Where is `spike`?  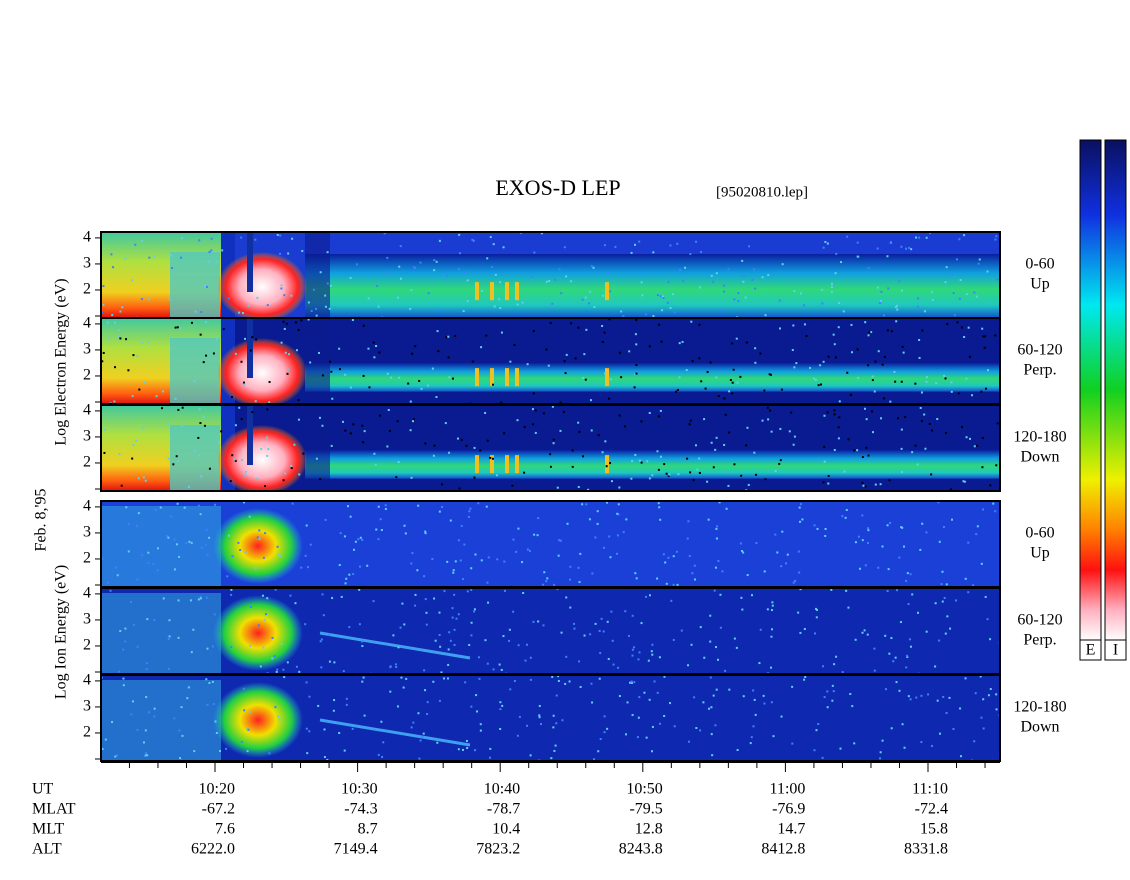 spike is located at coordinates (477, 377).